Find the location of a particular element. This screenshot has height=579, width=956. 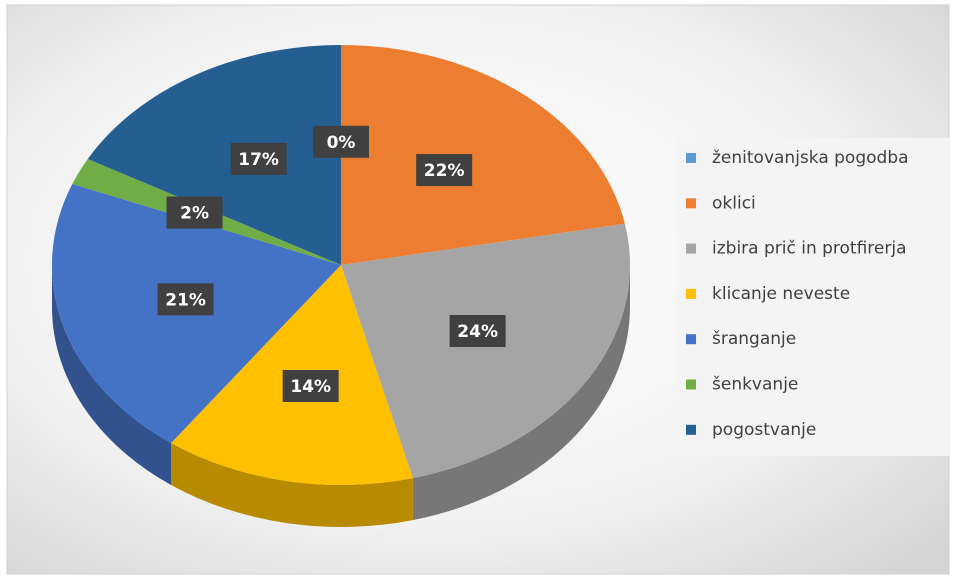

data-label: 24% is located at coordinates (477, 332).